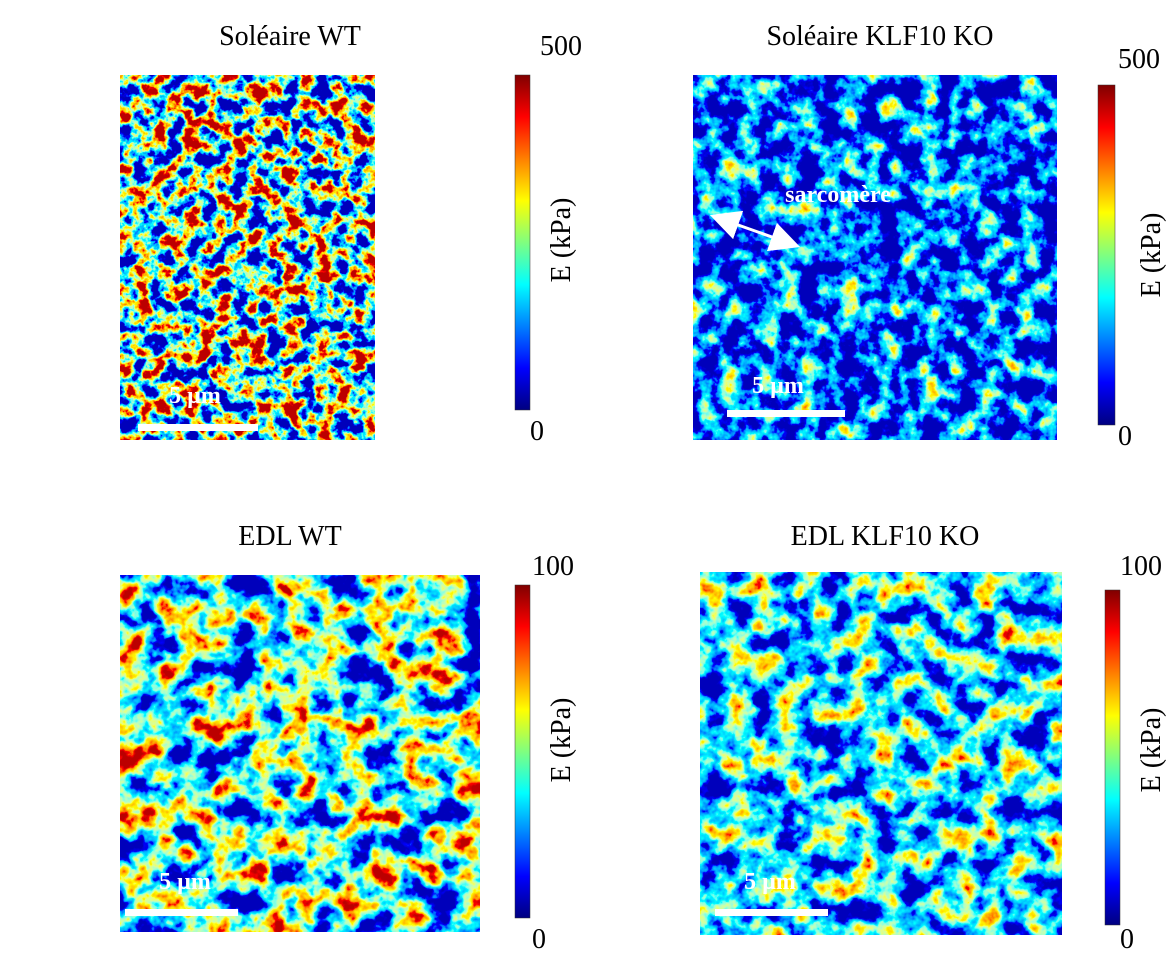 Image resolution: width=1175 pixels, height=976 pixels. I want to click on panel-title: Soléaire KLF10 KO, so click(879, 36).